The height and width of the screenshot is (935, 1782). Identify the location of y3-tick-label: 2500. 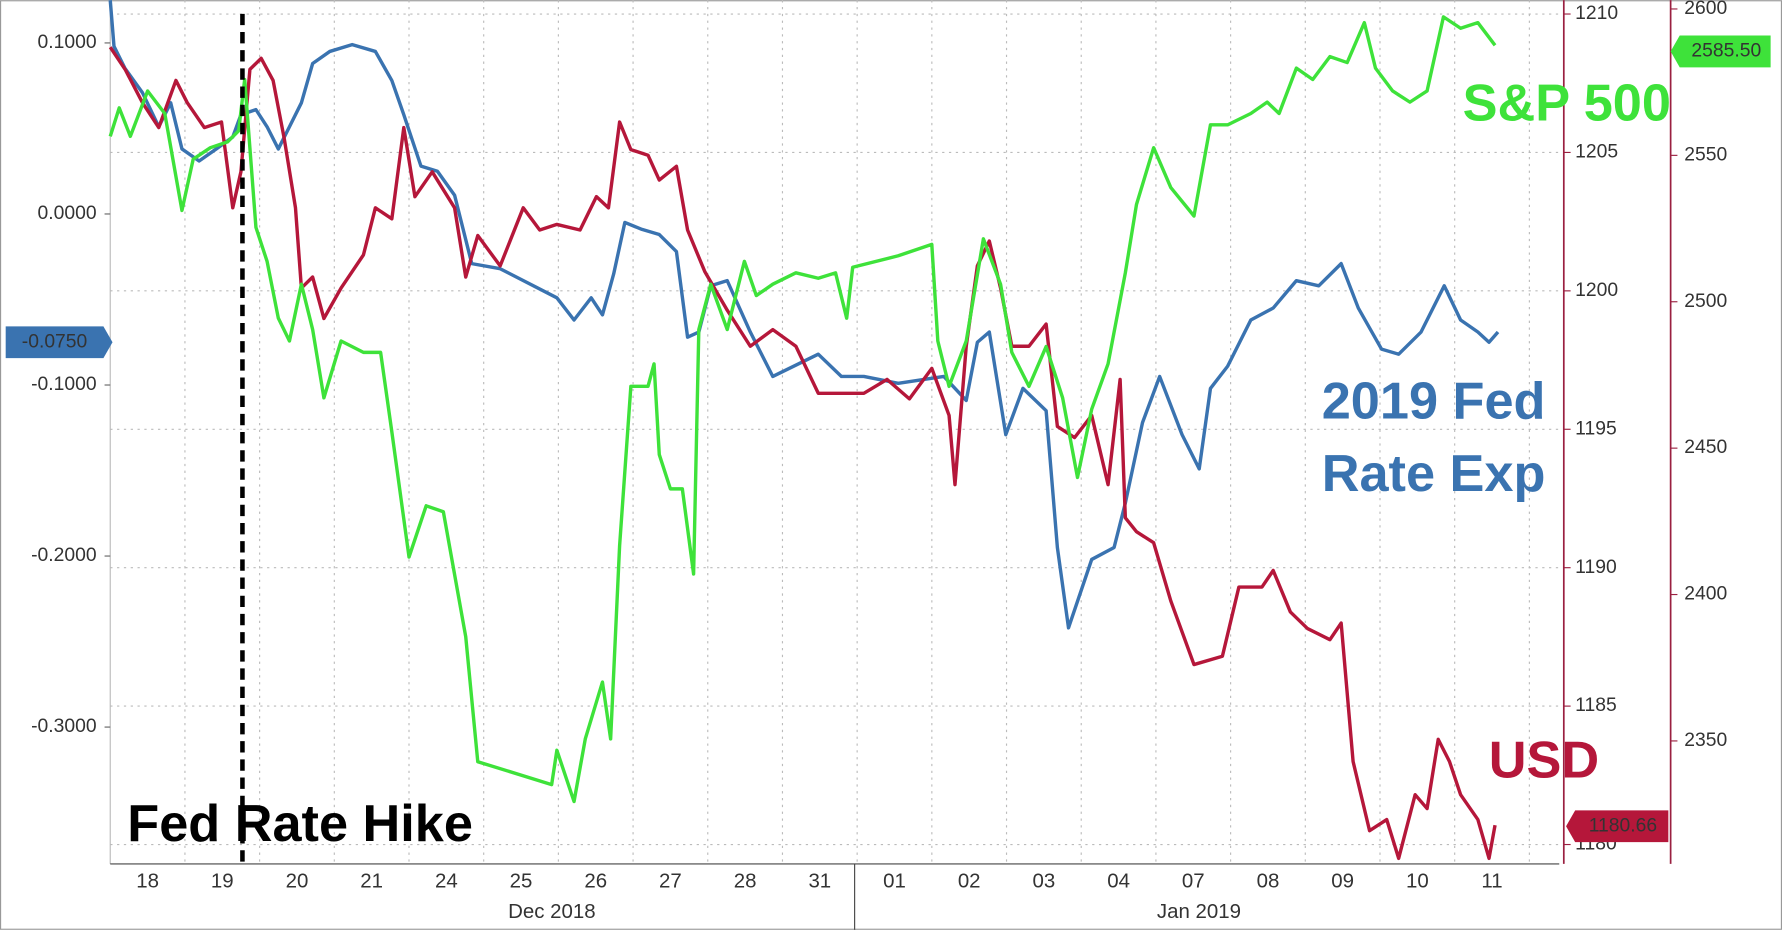
(1705, 301).